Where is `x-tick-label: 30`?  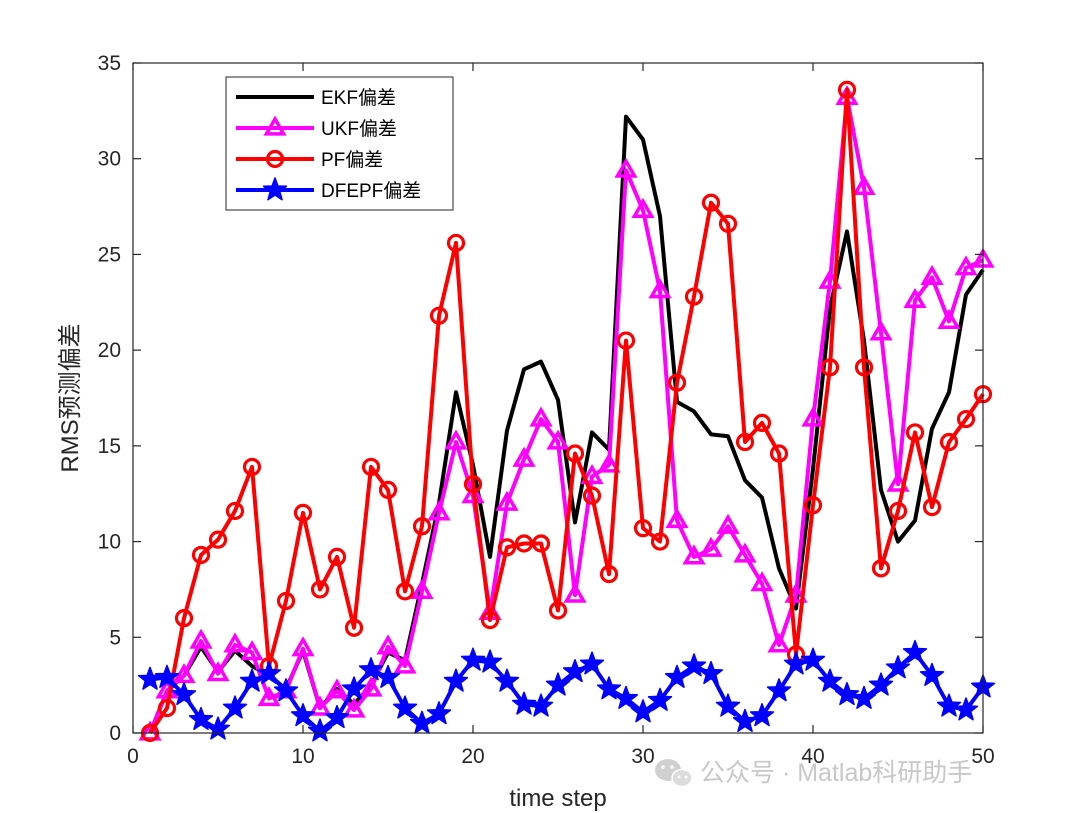 x-tick-label: 30 is located at coordinates (642, 756).